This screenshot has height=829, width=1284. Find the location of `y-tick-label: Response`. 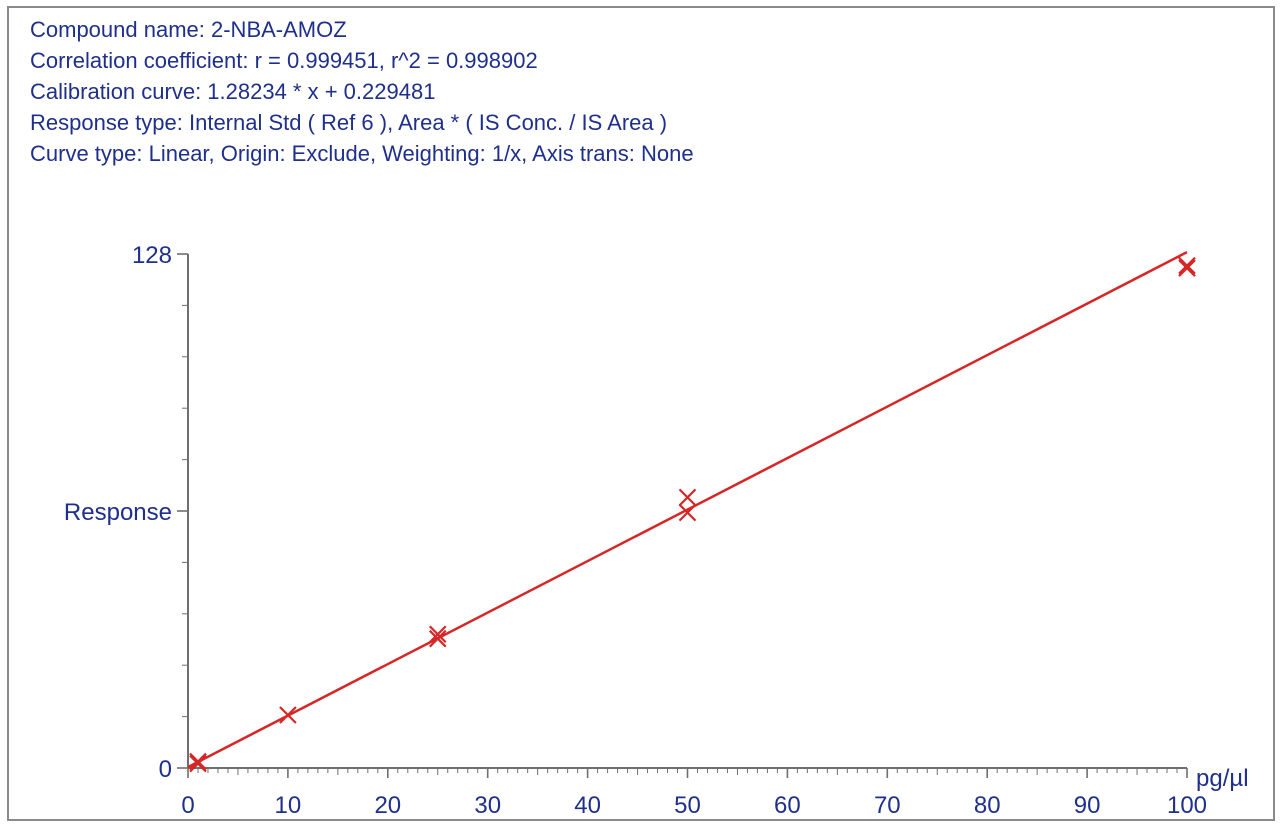

y-tick-label: Response is located at coordinates (118, 512).